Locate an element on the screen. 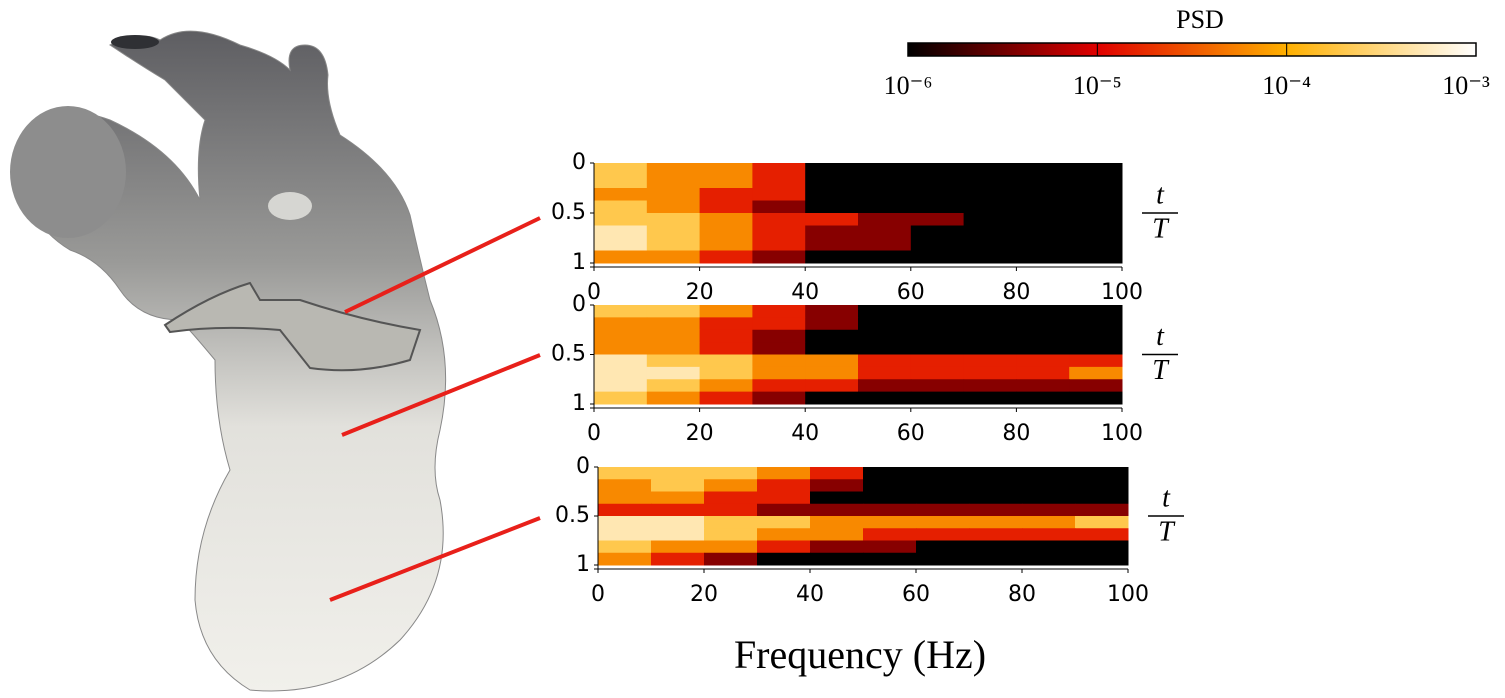 This screenshot has height=698, width=1505. y-label-numerator: t is located at coordinates (1160, 194).